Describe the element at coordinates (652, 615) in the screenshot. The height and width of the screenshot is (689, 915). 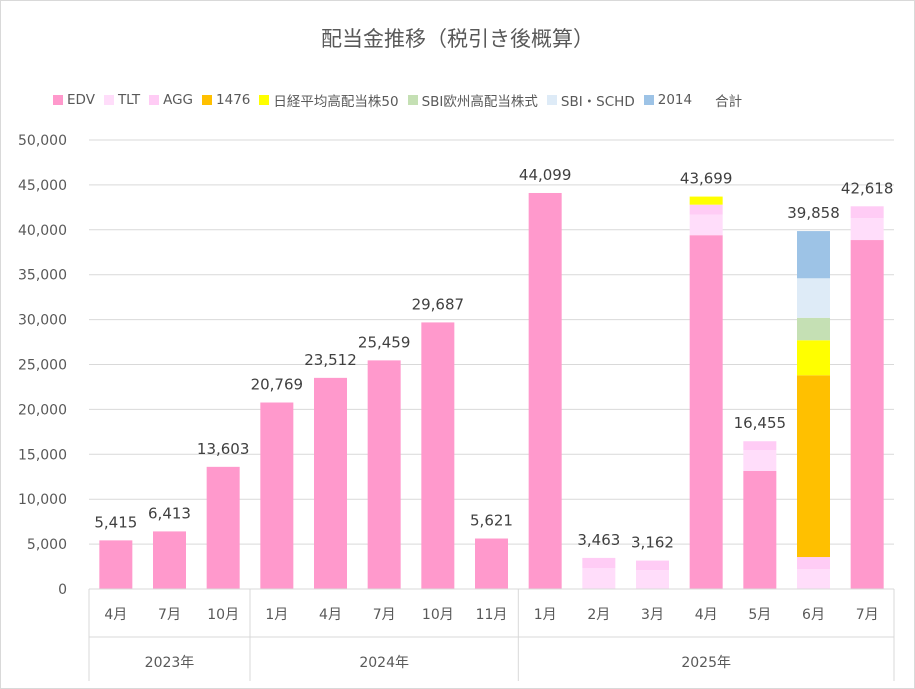
I see `x-tick-label: 3月` at that location.